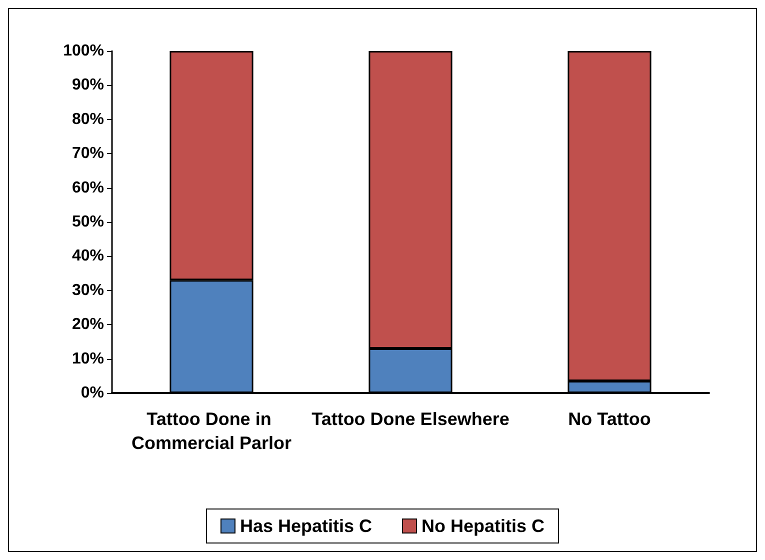  Describe the element at coordinates (88, 222) in the screenshot. I see `y-tick-label: 50%` at that location.